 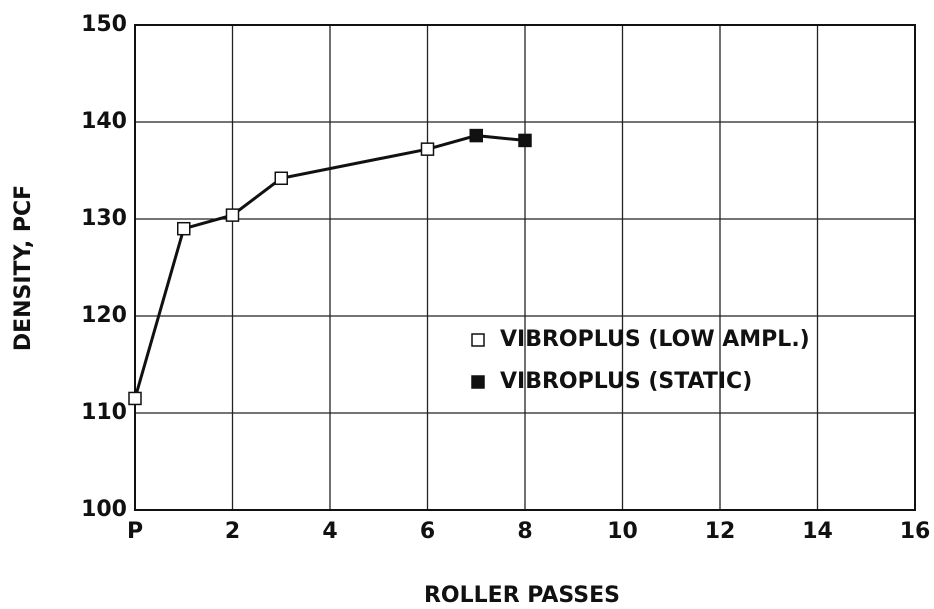 I want to click on x-tick-label: 16, so click(x=915, y=531).